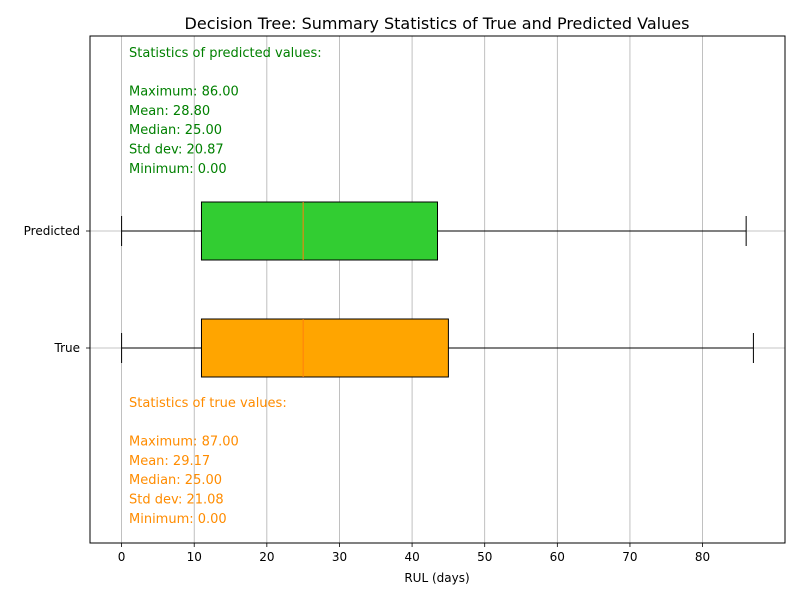 The width and height of the screenshot is (800, 600). I want to click on x-axis-label: RUL (days), so click(436, 578).